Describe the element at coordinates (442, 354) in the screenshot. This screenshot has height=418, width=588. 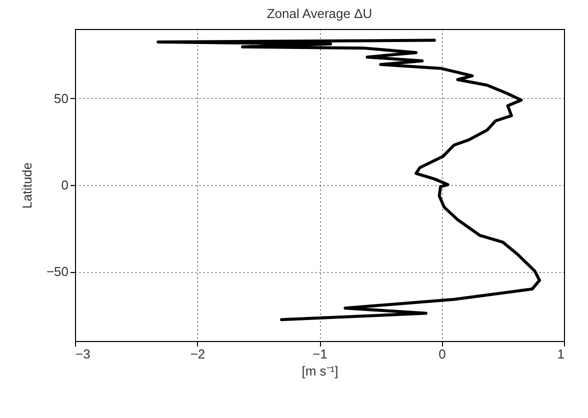
I see `x-tick-label: 0` at that location.